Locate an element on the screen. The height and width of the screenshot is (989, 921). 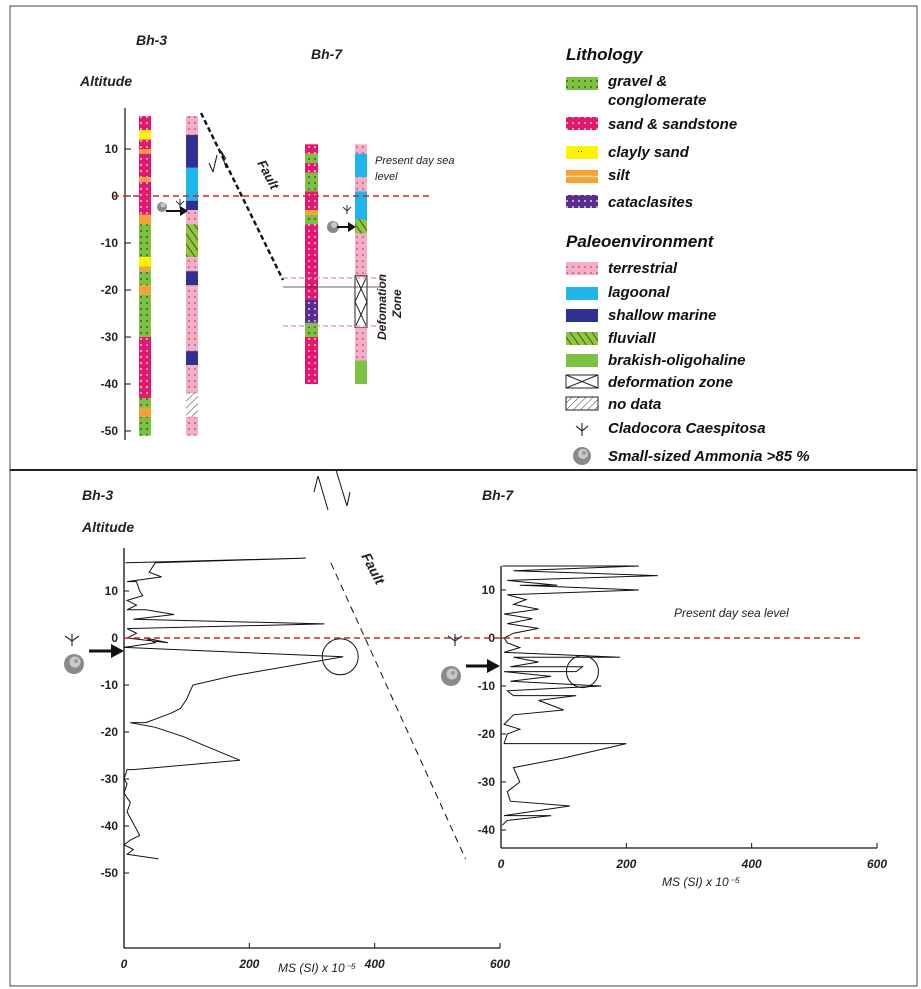
legend-label-fluviall: fluviall is located at coordinates (632, 338).